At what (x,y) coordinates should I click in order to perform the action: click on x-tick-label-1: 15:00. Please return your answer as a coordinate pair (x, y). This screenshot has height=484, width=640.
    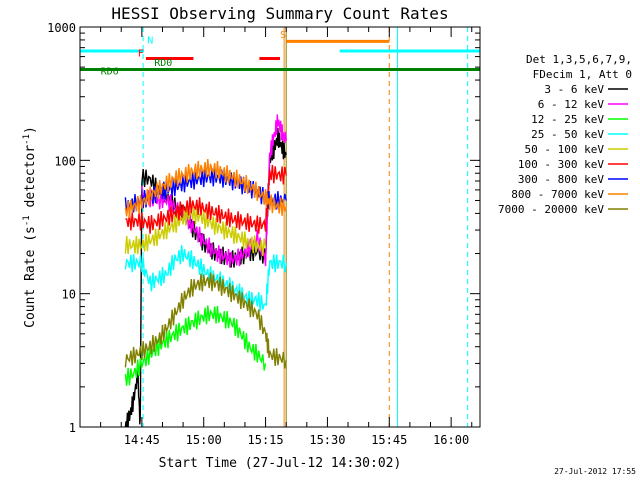
    Looking at the image, I should click on (204, 440).